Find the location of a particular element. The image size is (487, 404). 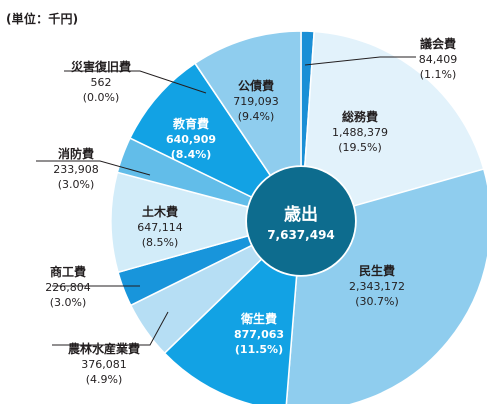

slice-label-percent-2: (30.7%) is located at coordinates (377, 301).